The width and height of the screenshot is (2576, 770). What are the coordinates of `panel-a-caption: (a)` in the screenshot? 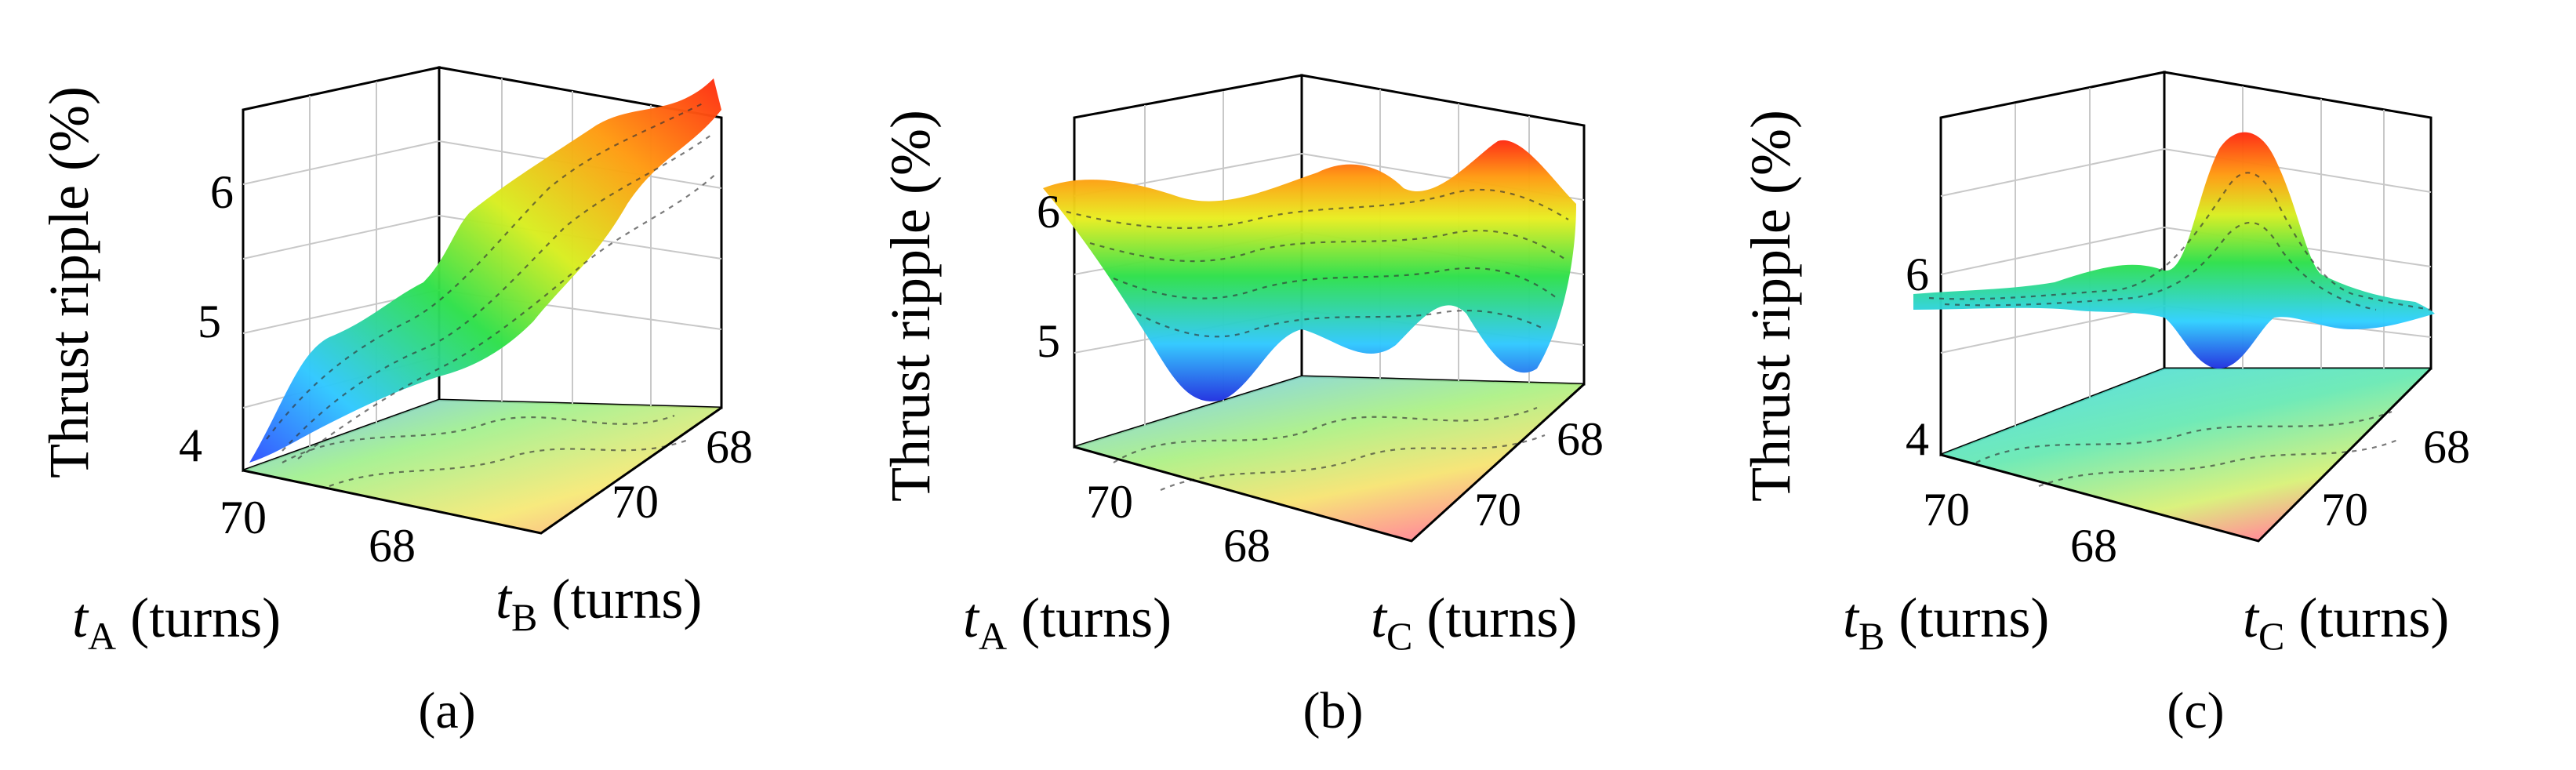 It's located at (446, 711).